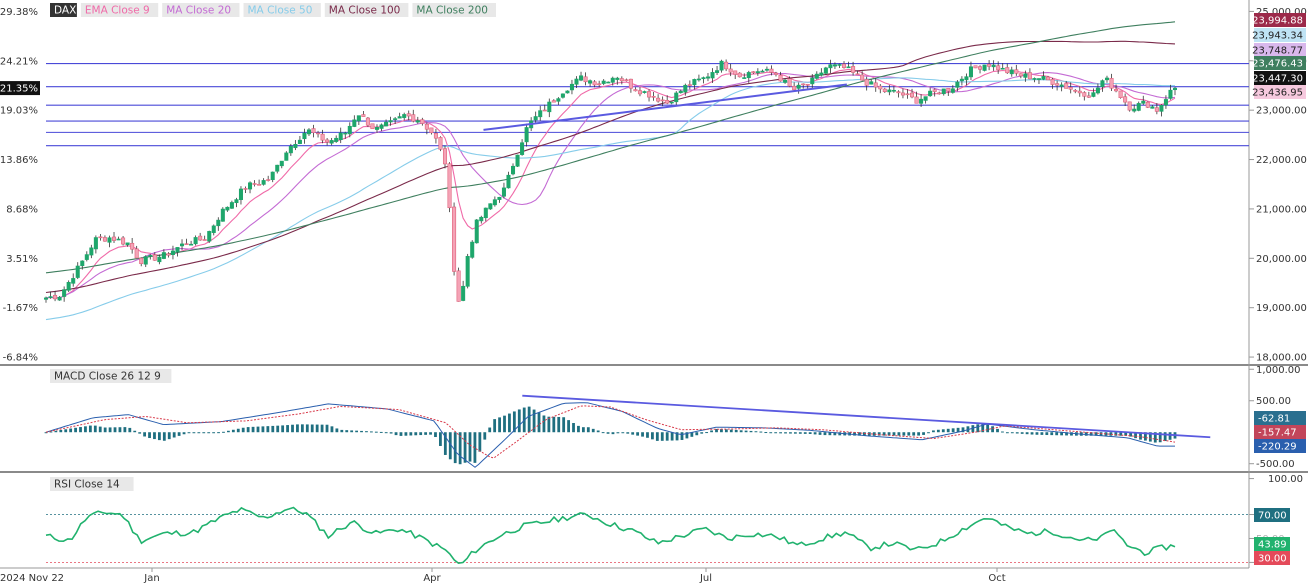  I want to click on macd-tick-label: 1,000.00, so click(1278, 370).